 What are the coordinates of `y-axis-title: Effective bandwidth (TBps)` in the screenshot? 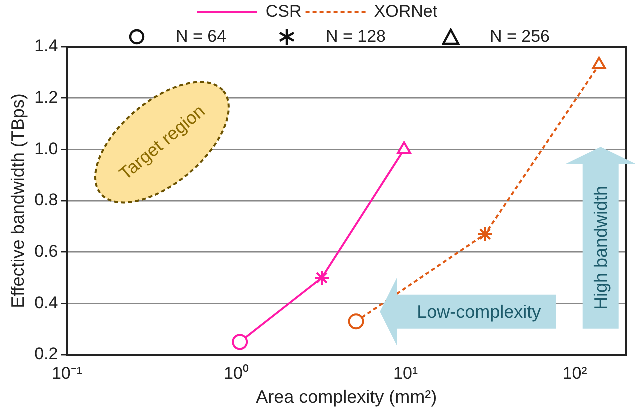 It's located at (18, 201).